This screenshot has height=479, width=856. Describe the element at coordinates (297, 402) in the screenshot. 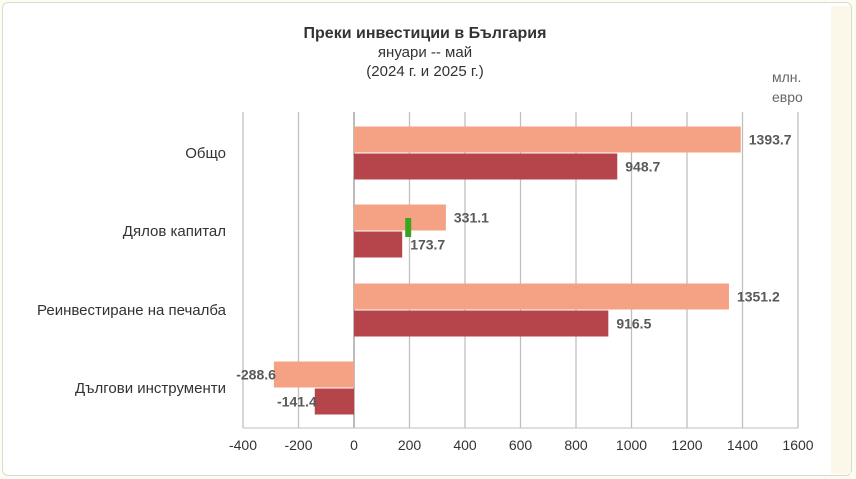

I see `data-label: -141.4` at that location.